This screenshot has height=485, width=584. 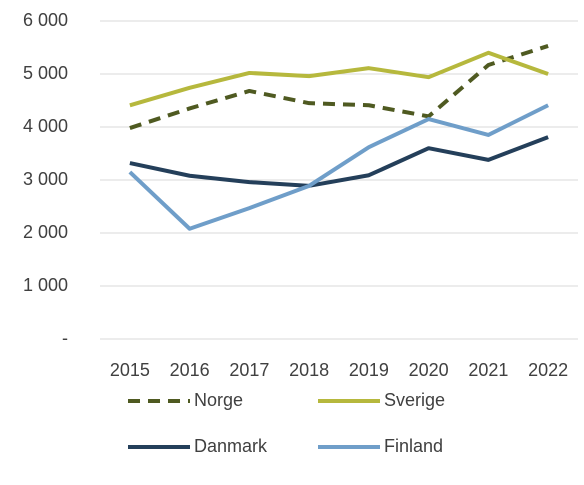 What do you see at coordinates (45, 232) in the screenshot?
I see `y-tick-label: 2 000` at bounding box center [45, 232].